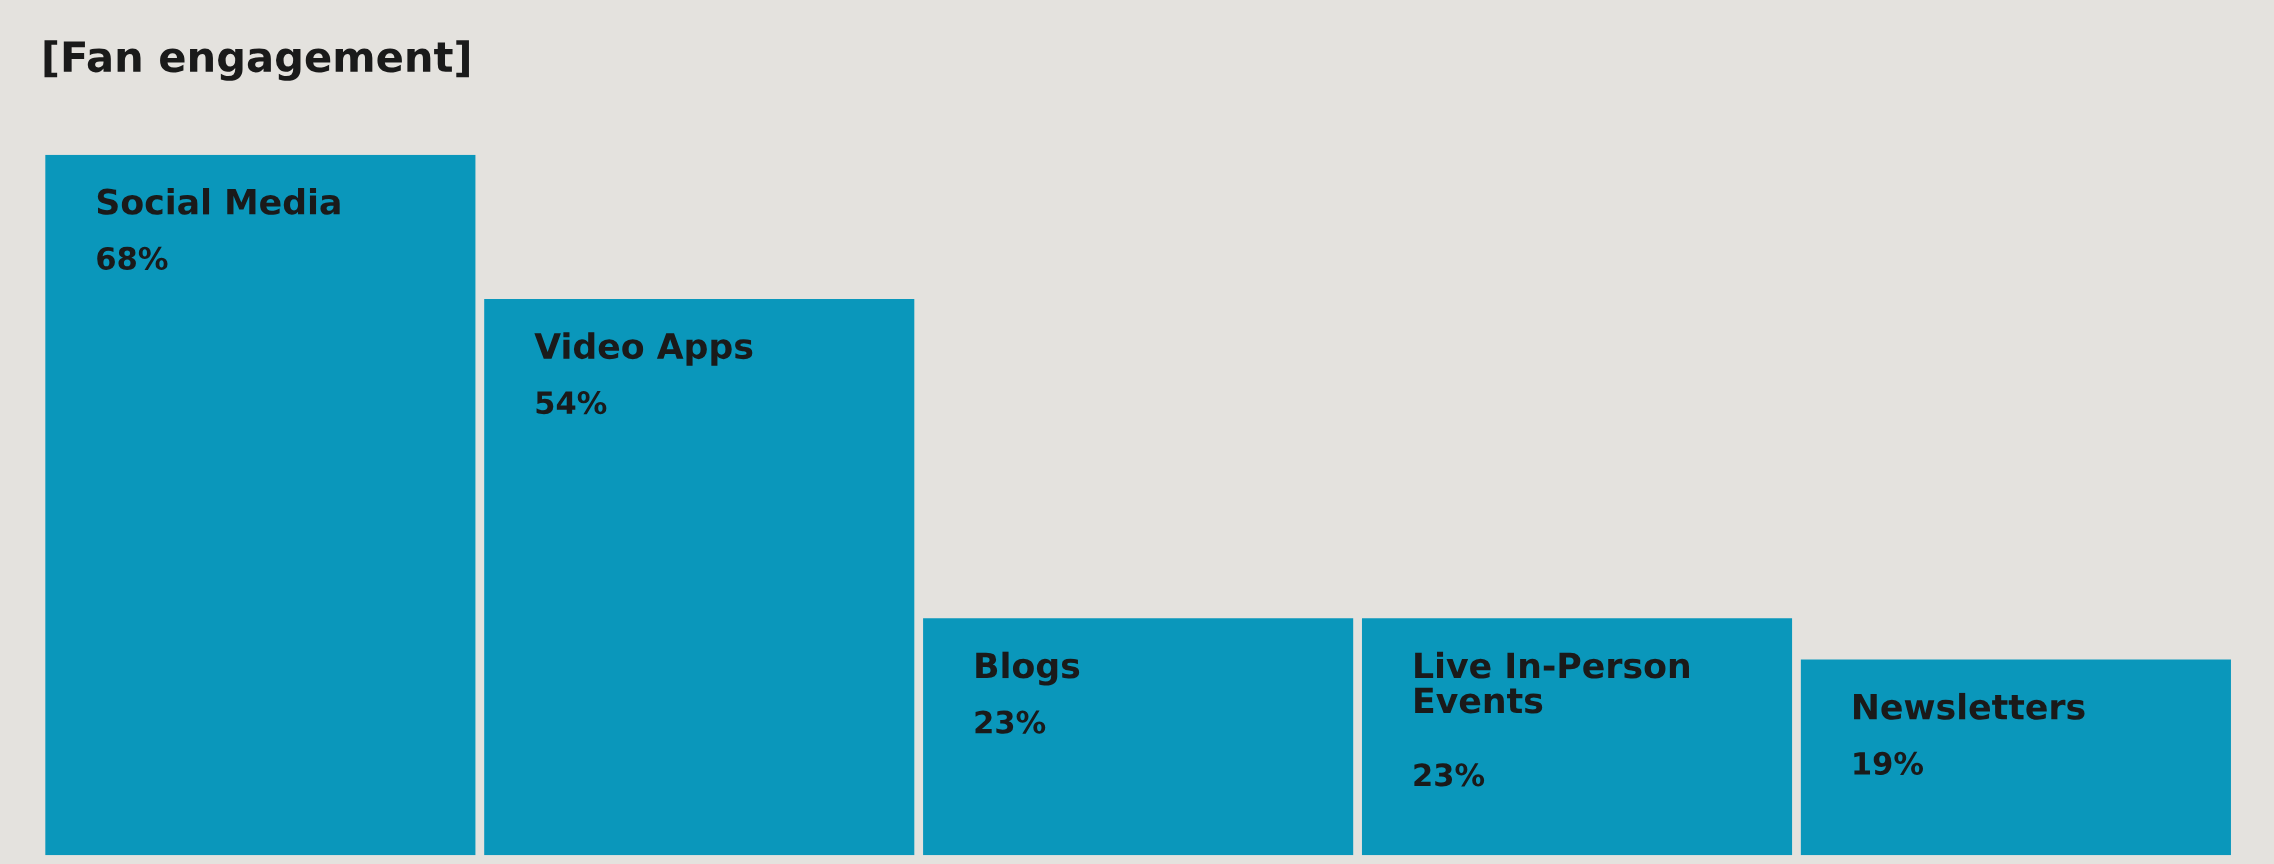 This screenshot has width=2274, height=864. I want to click on x-tick-label: Live In-Person Events, so click(1552, 682).